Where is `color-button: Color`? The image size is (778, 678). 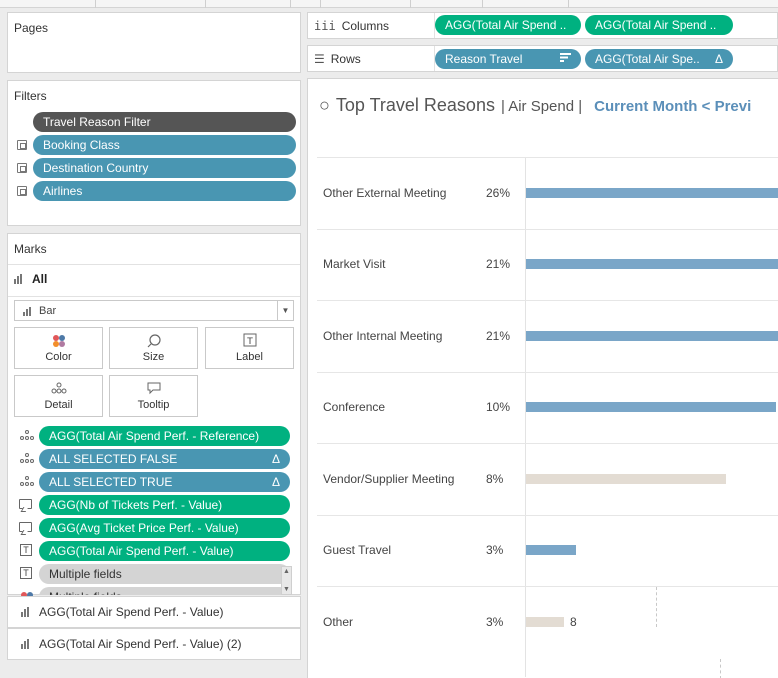
color-button: Color is located at coordinates (58, 348).